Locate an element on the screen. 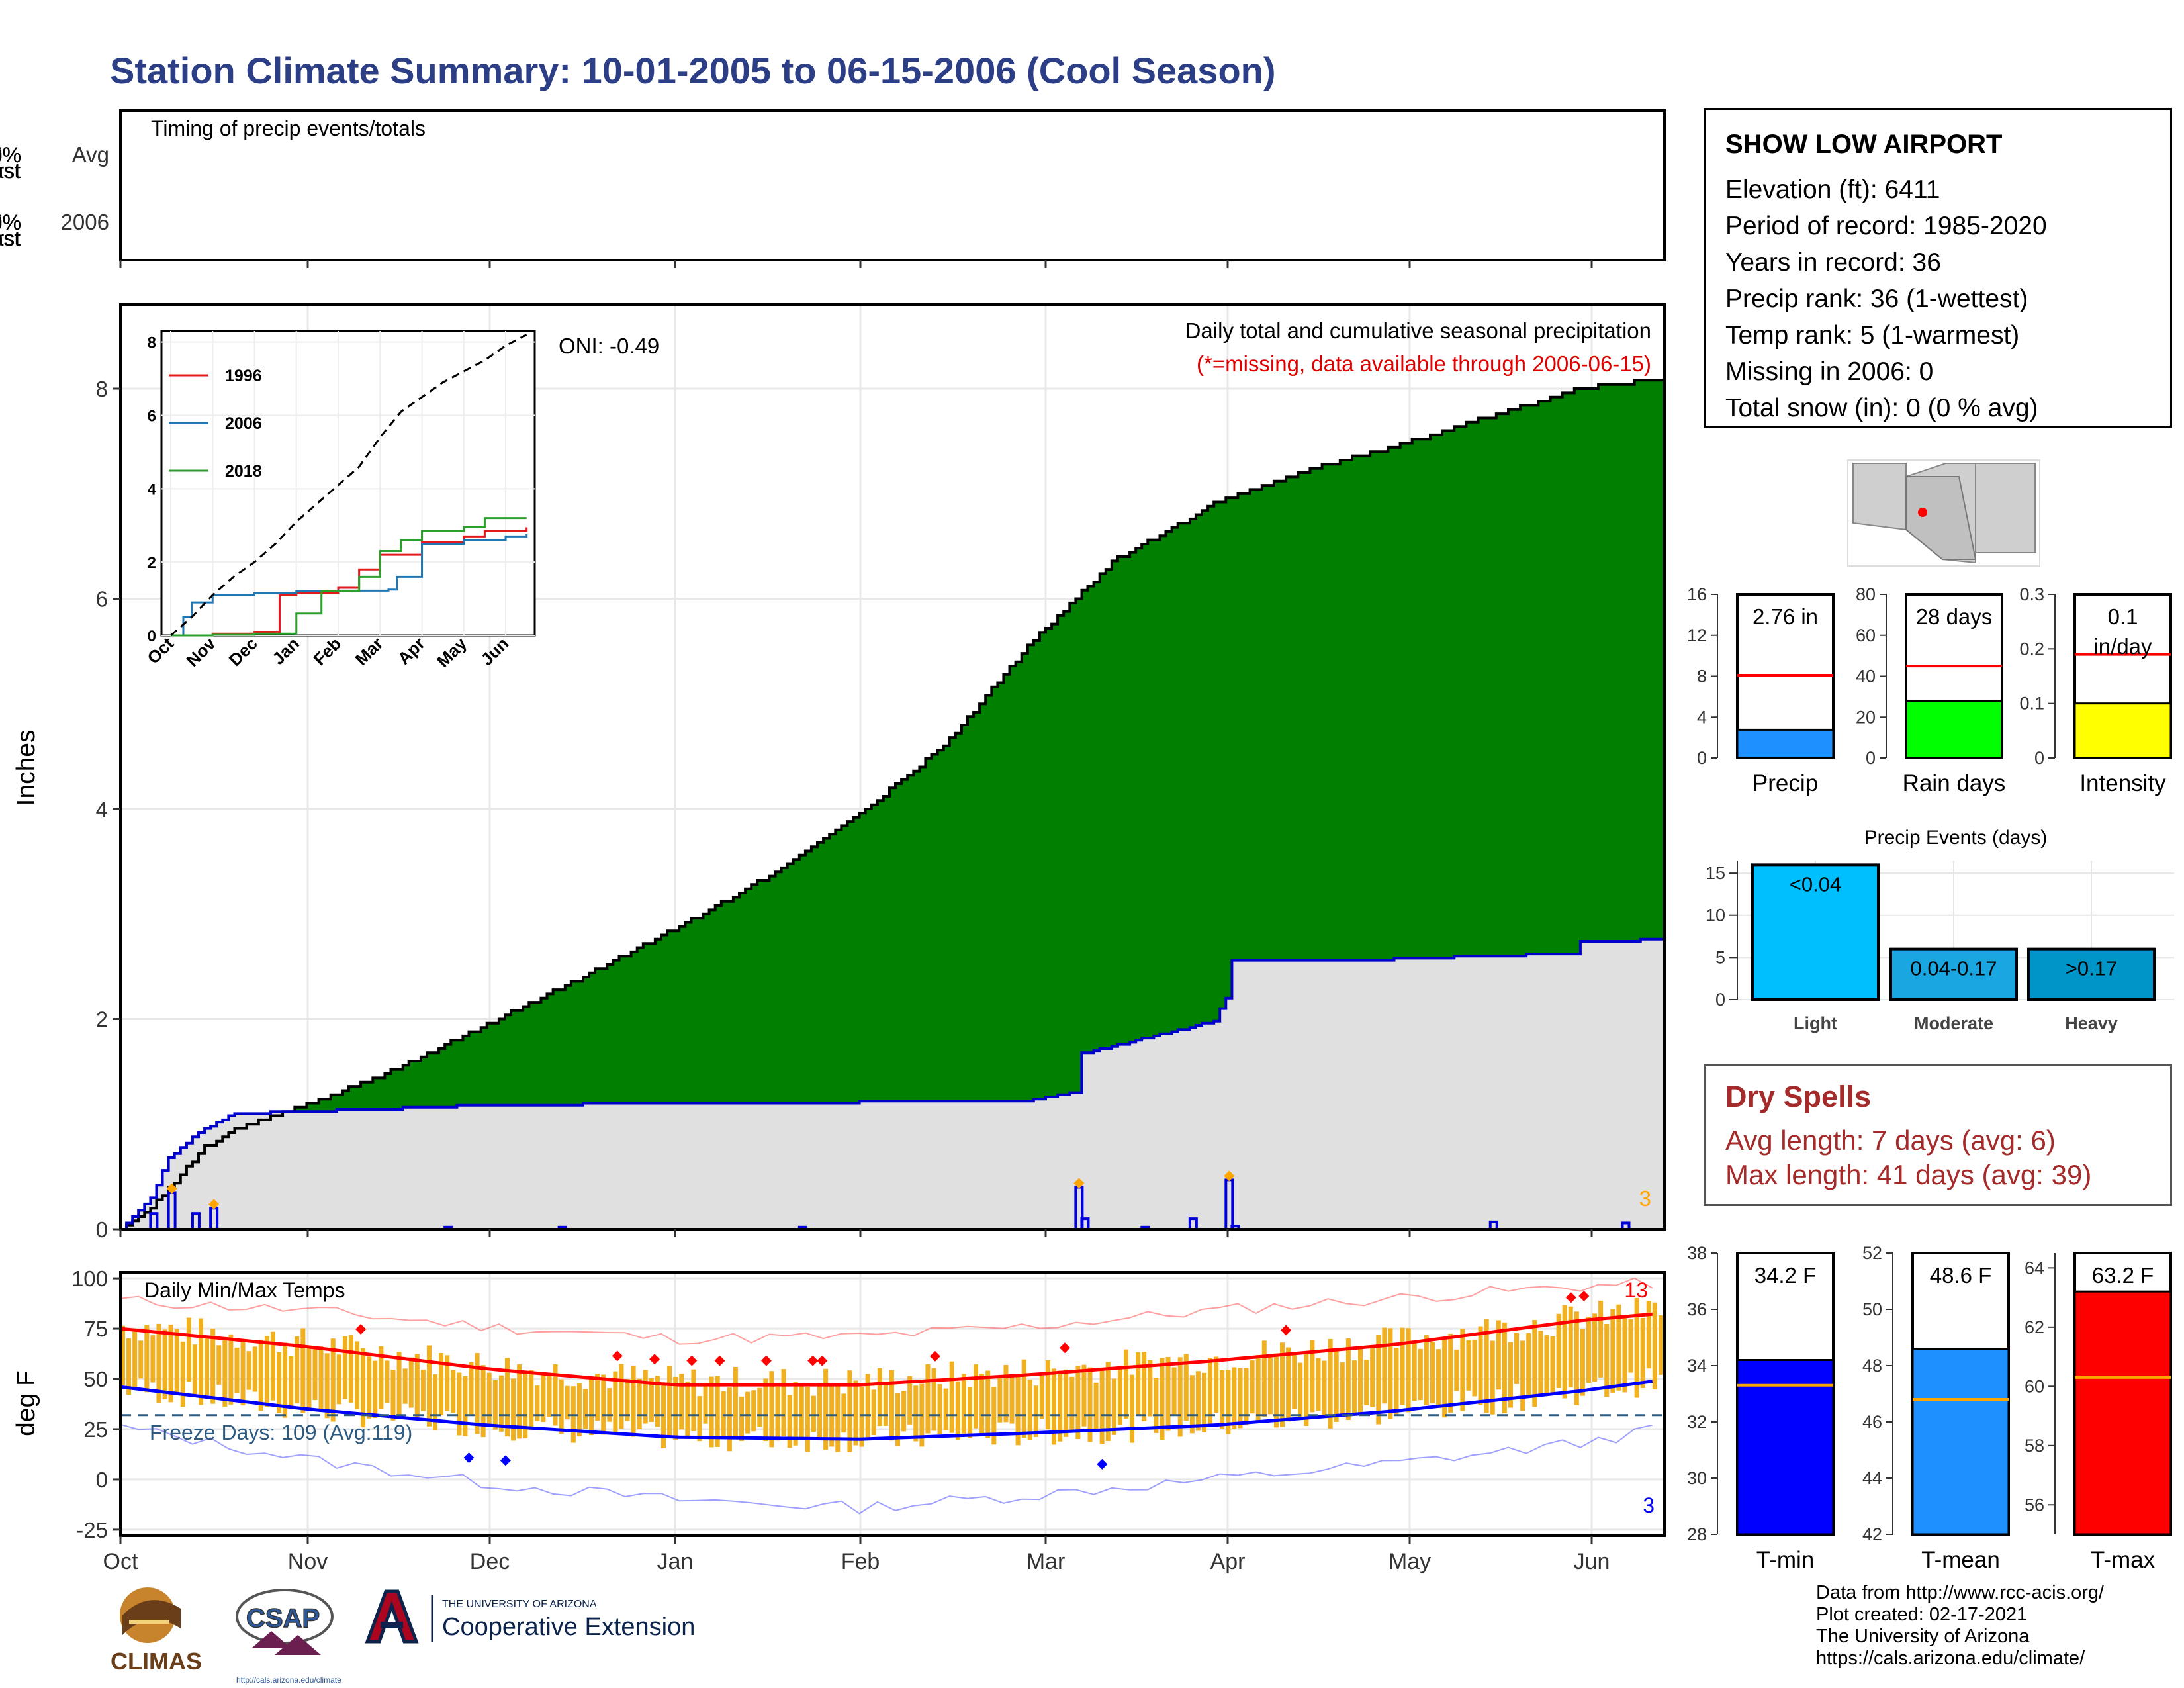 This screenshot has width=2184, height=1688. rain-days-chart: 0 20 40 60 80 28 days Rain days is located at coordinates (1931, 690).